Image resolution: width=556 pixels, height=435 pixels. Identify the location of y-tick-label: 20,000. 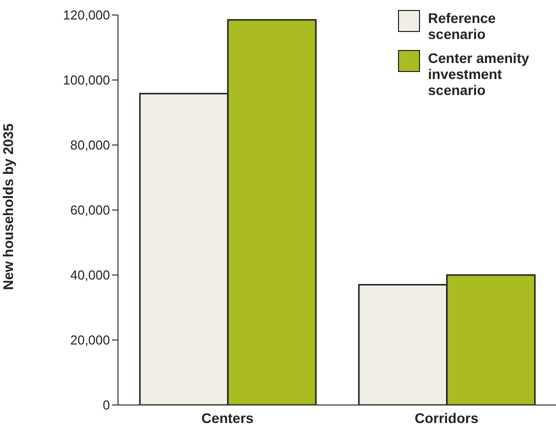
(90, 340).